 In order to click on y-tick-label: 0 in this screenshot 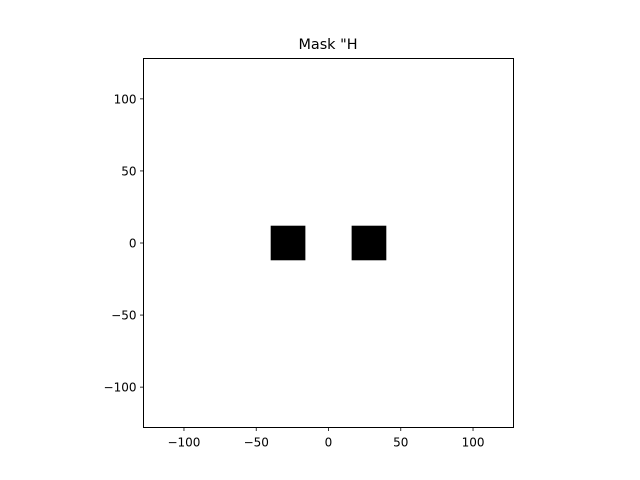, I will do `click(133, 244)`.